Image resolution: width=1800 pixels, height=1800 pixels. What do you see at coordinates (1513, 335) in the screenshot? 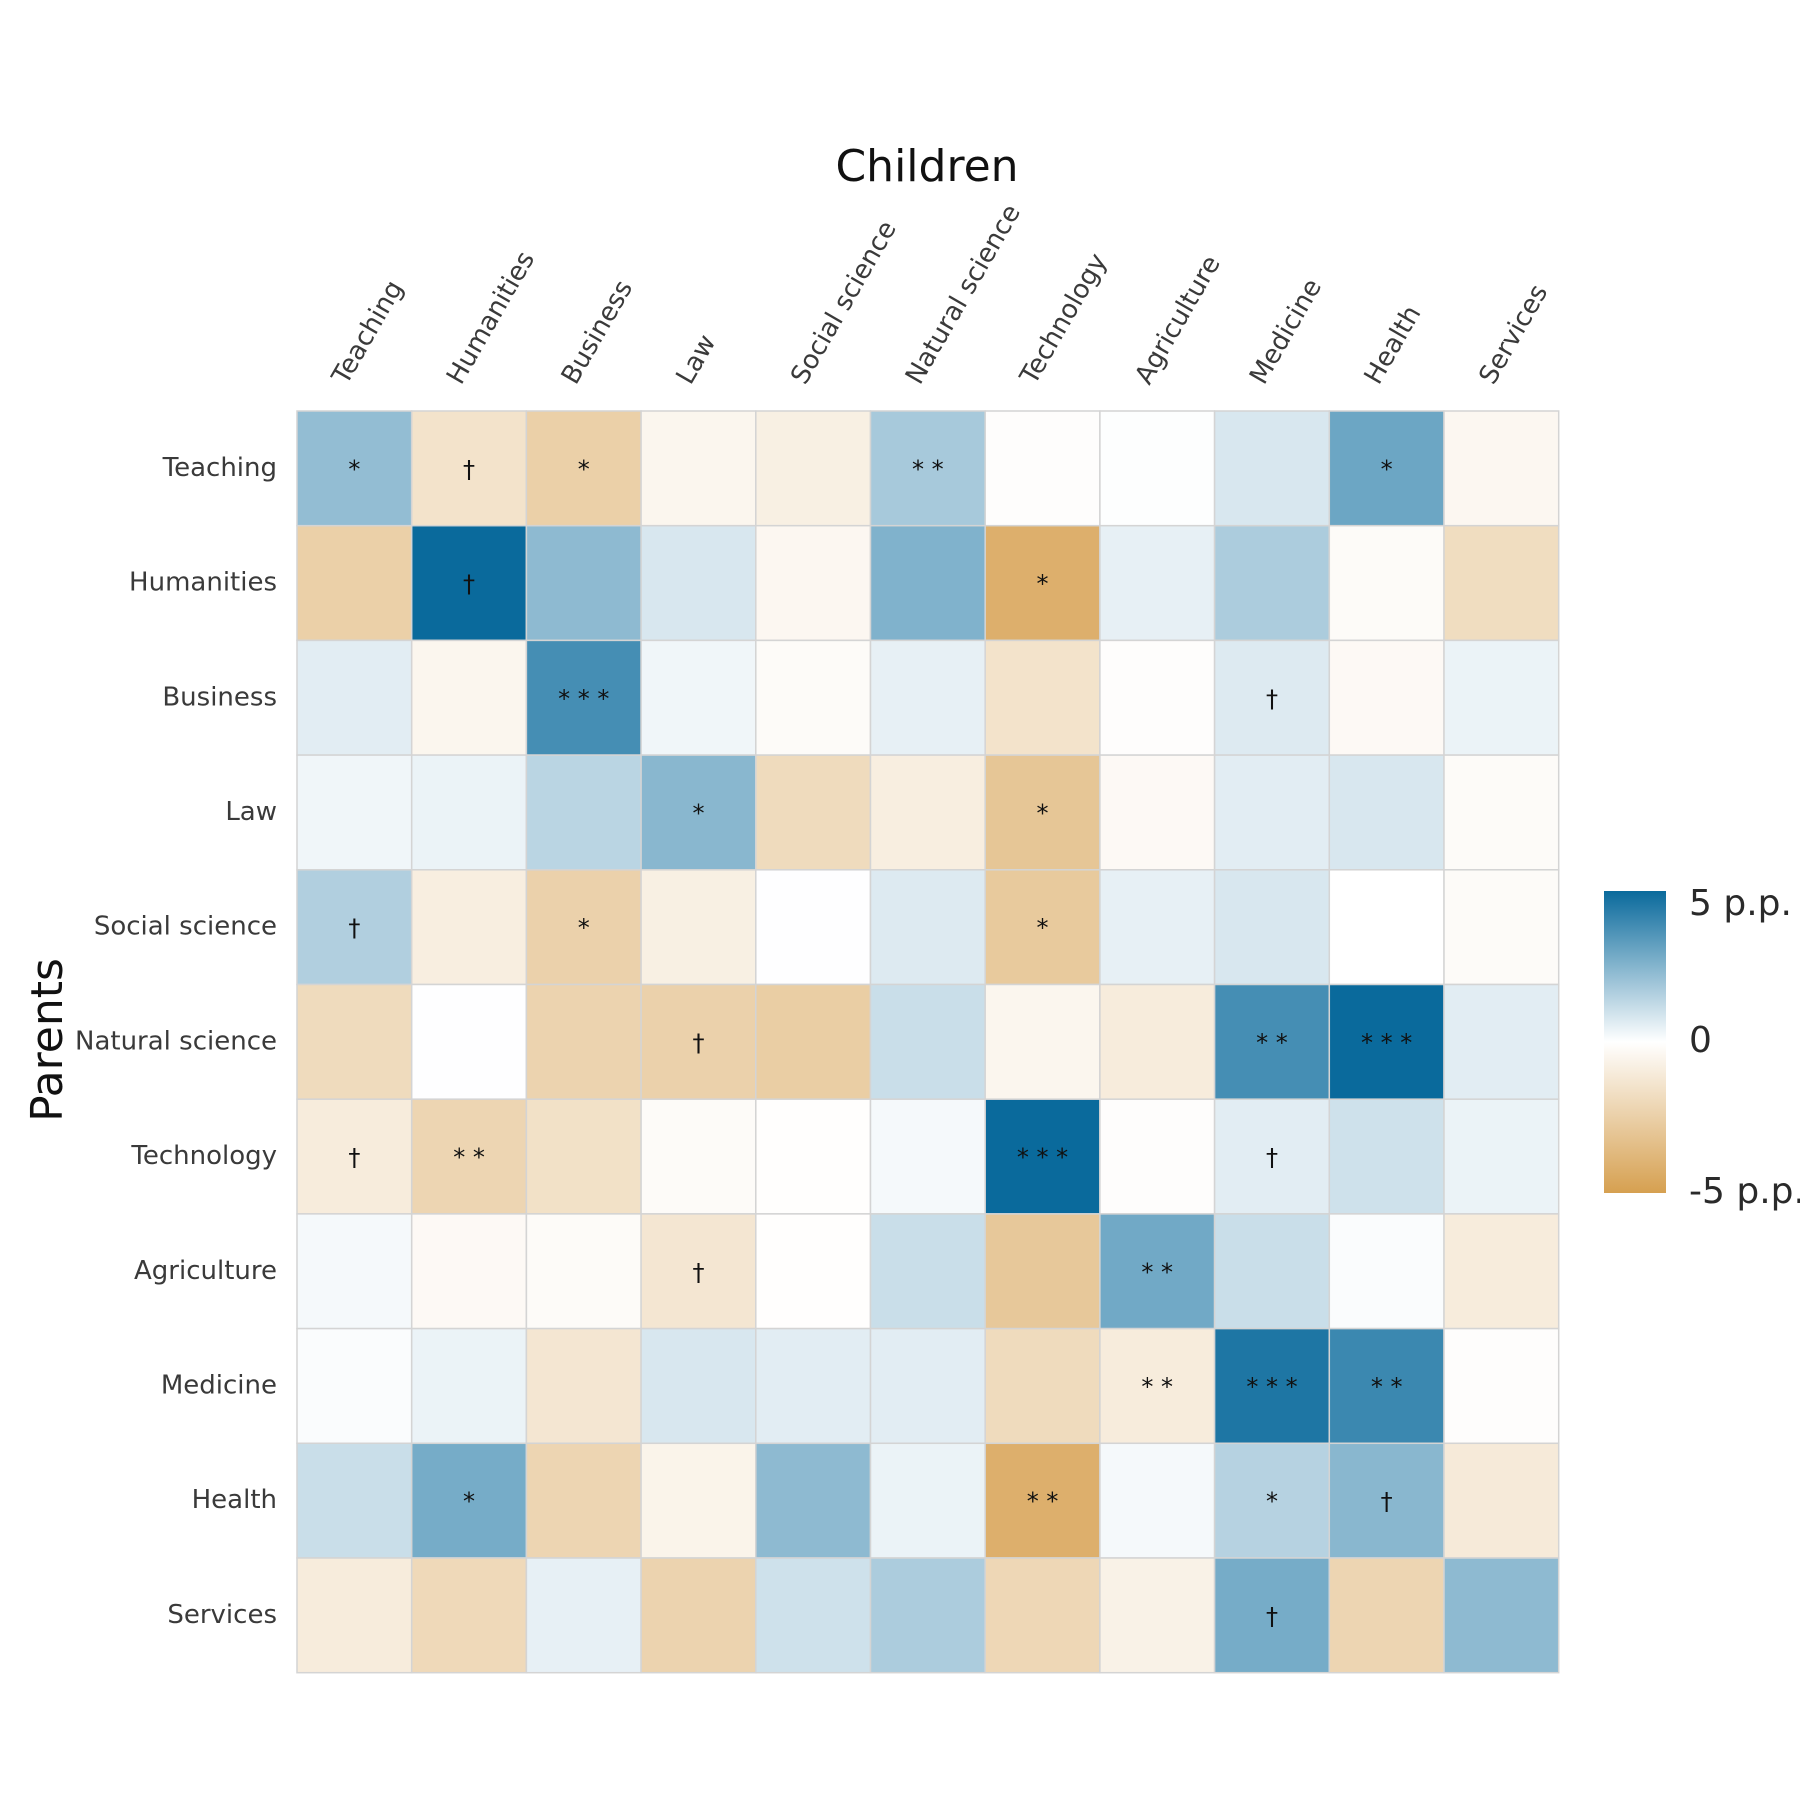
I see `x-tick-label: Services` at bounding box center [1513, 335].